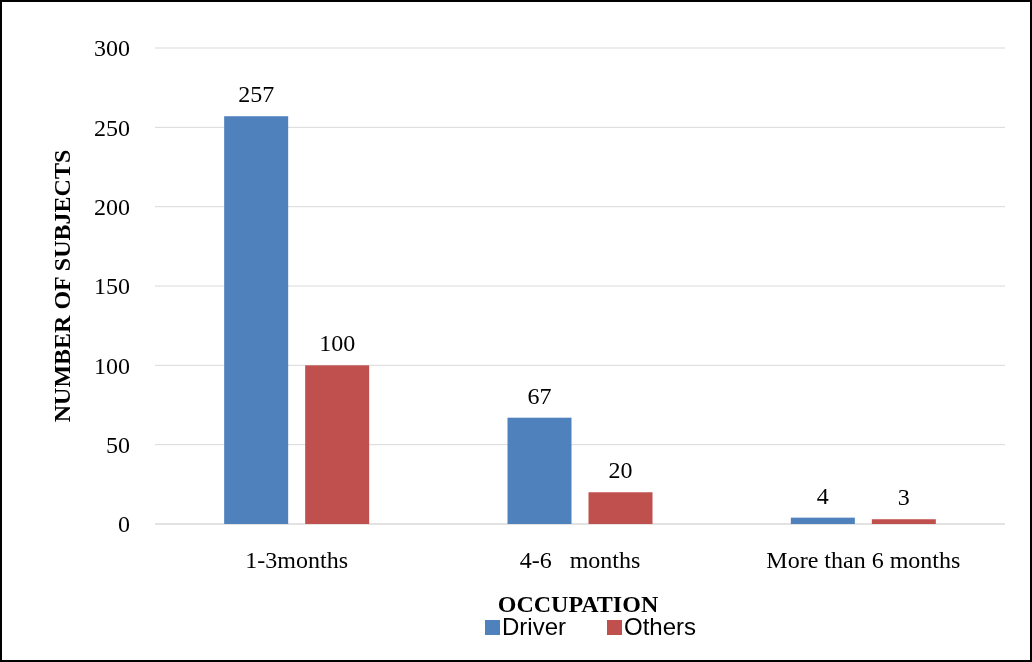 Image resolution: width=1032 pixels, height=662 pixels. Describe the element at coordinates (539, 395) in the screenshot. I see `data-label: 67` at that location.